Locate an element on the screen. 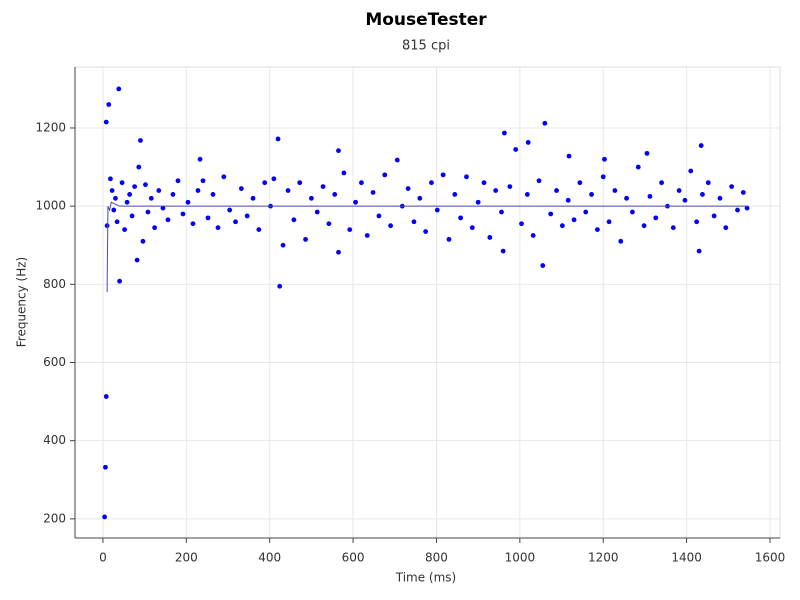 This screenshot has width=800, height=600. chart-title: MouseTester is located at coordinates (426, 20).